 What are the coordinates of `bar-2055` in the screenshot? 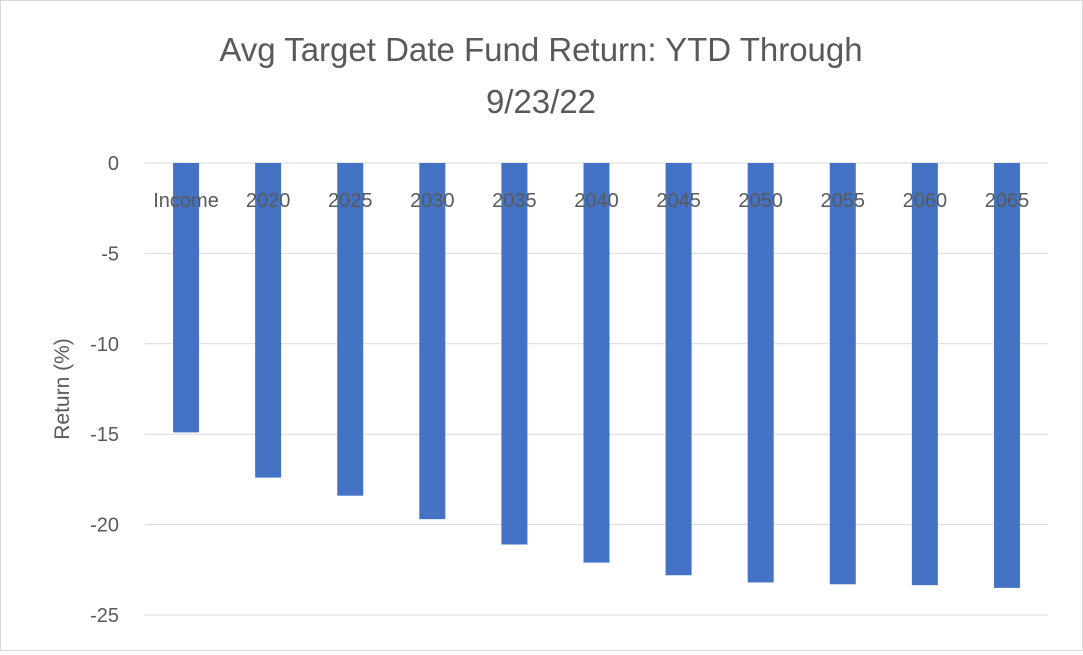 It's located at (842, 374).